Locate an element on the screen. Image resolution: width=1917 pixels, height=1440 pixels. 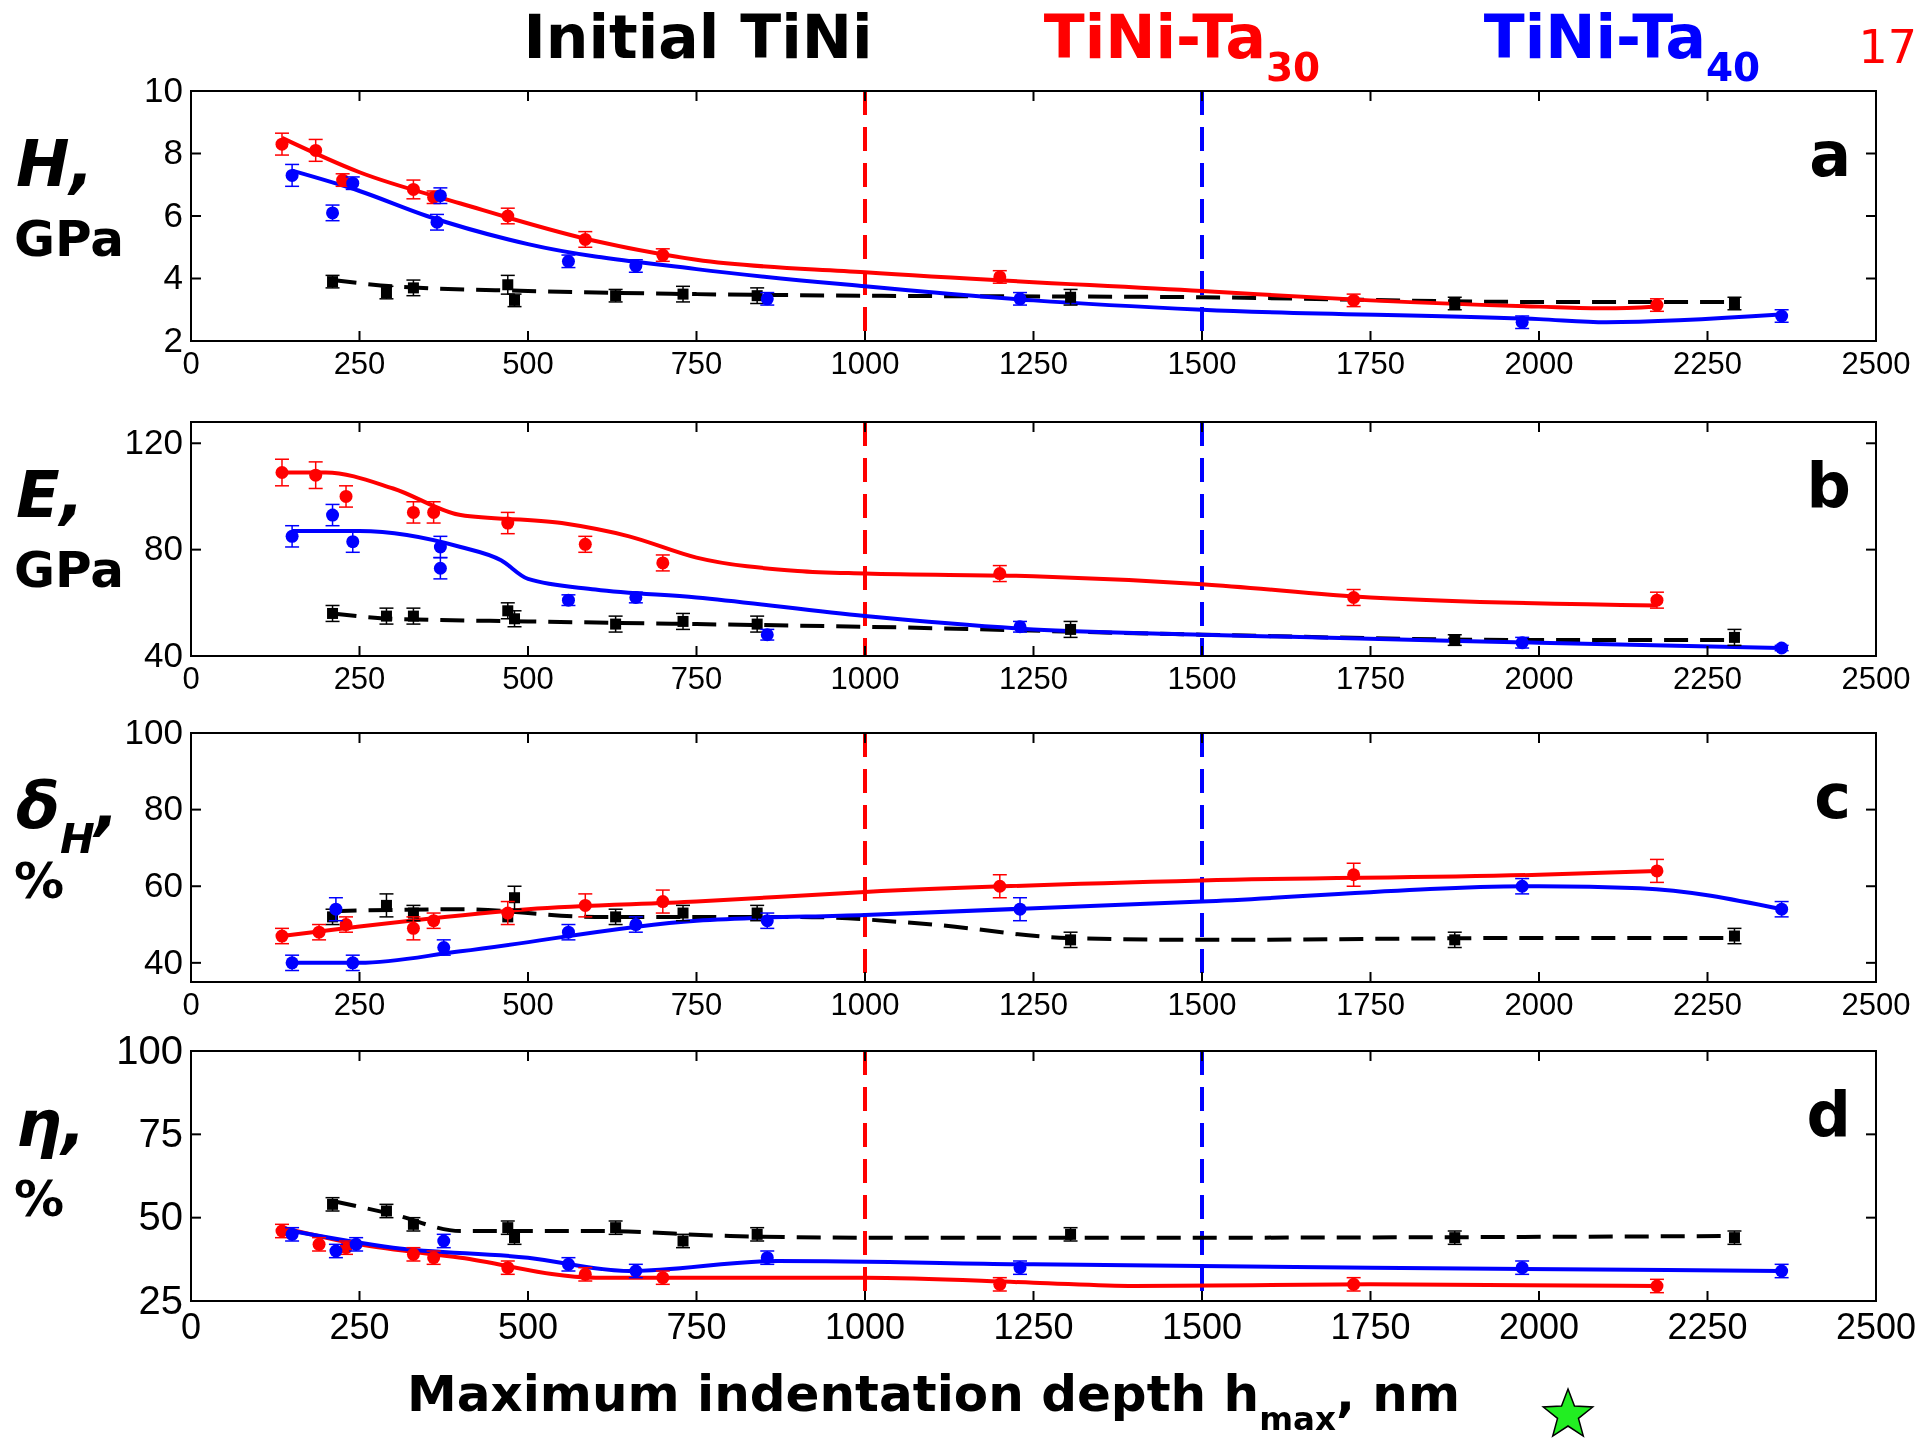
annotation: d is located at coordinates (1828, 1114).